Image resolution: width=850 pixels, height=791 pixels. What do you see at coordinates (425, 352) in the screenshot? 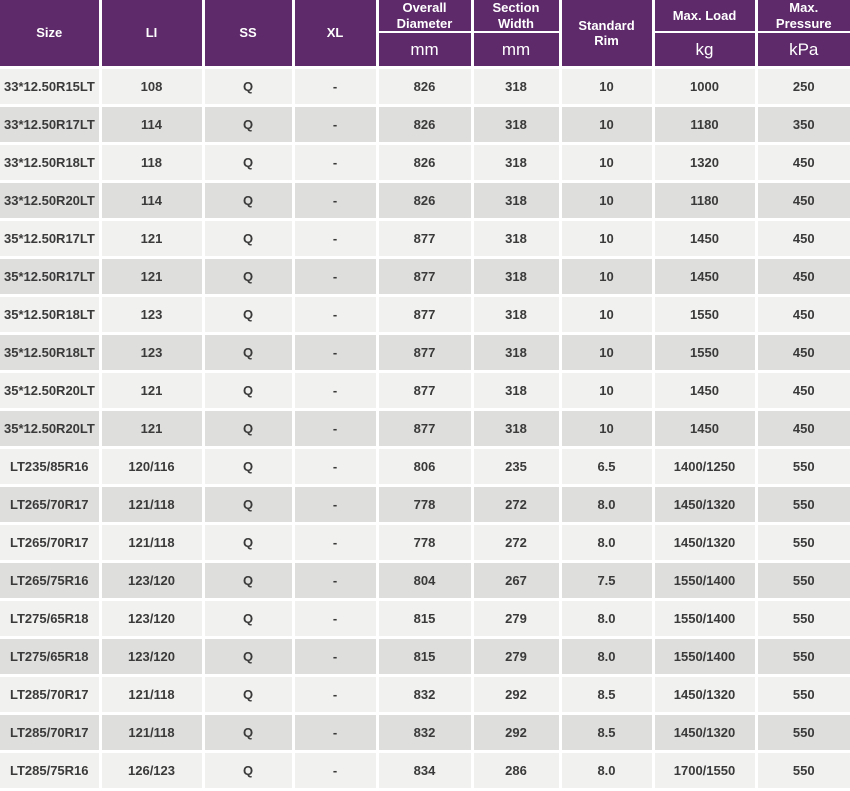
I see `table-row: 35*12.50R18LT 123 Q -877 318 10 1550 450` at bounding box center [425, 352].